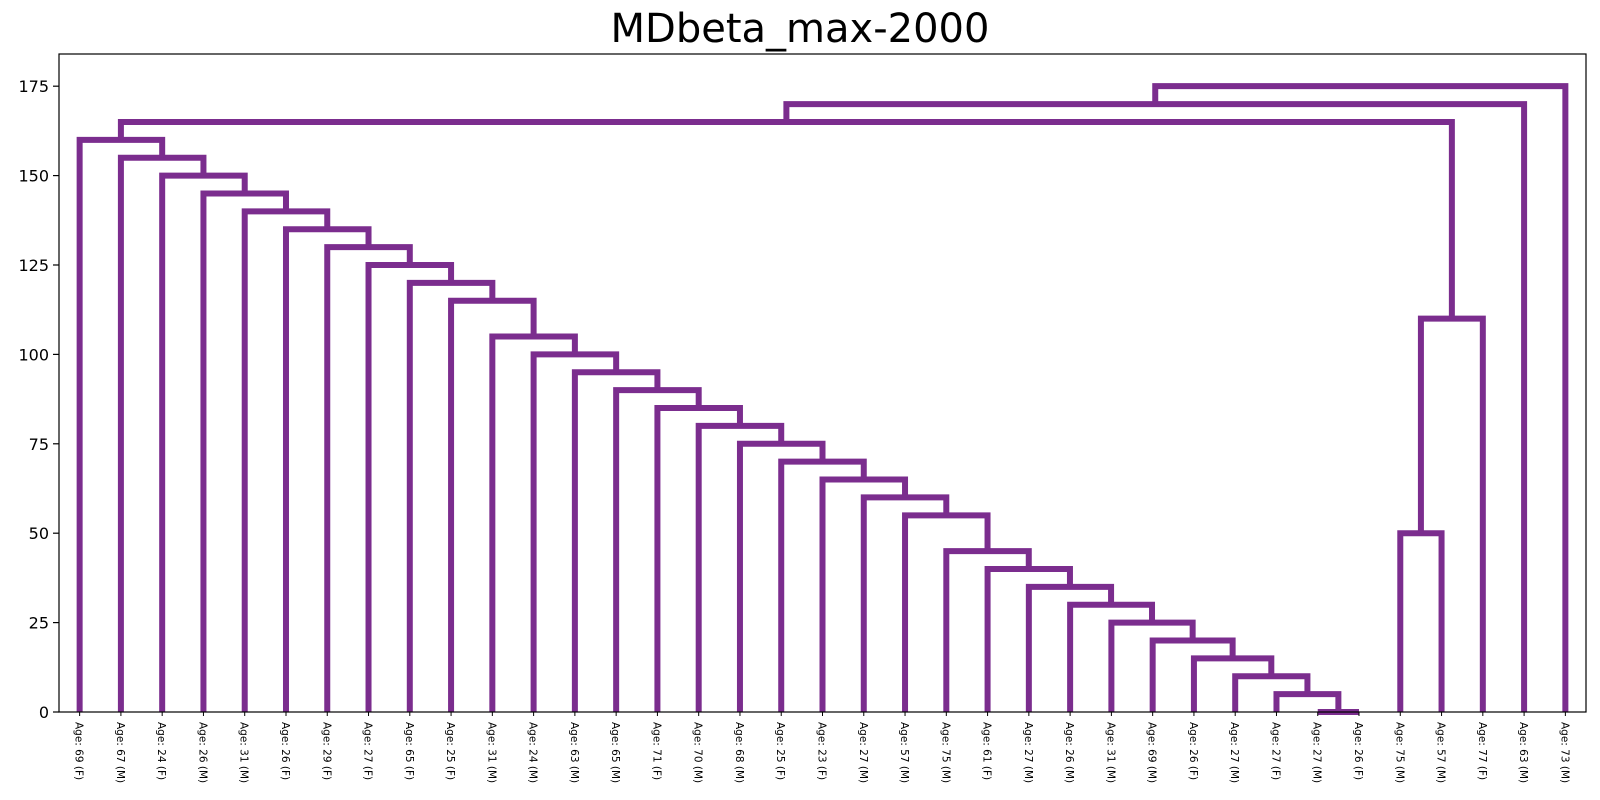 The image size is (1600, 800). I want to click on y-tick-label: 125, so click(33, 265).